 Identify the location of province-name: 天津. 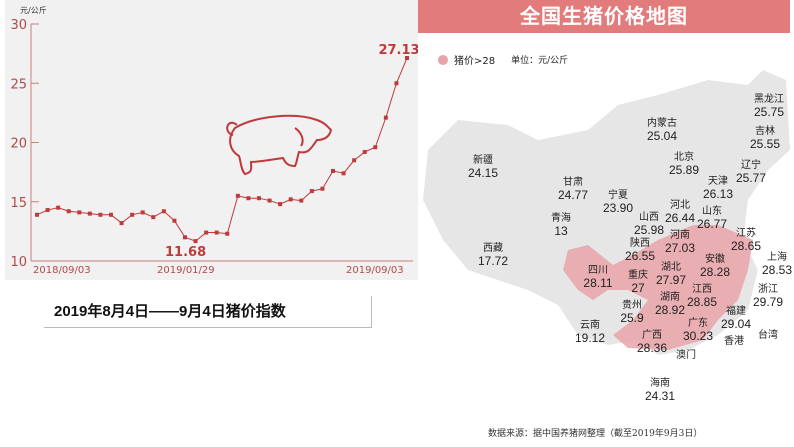
(718, 181).